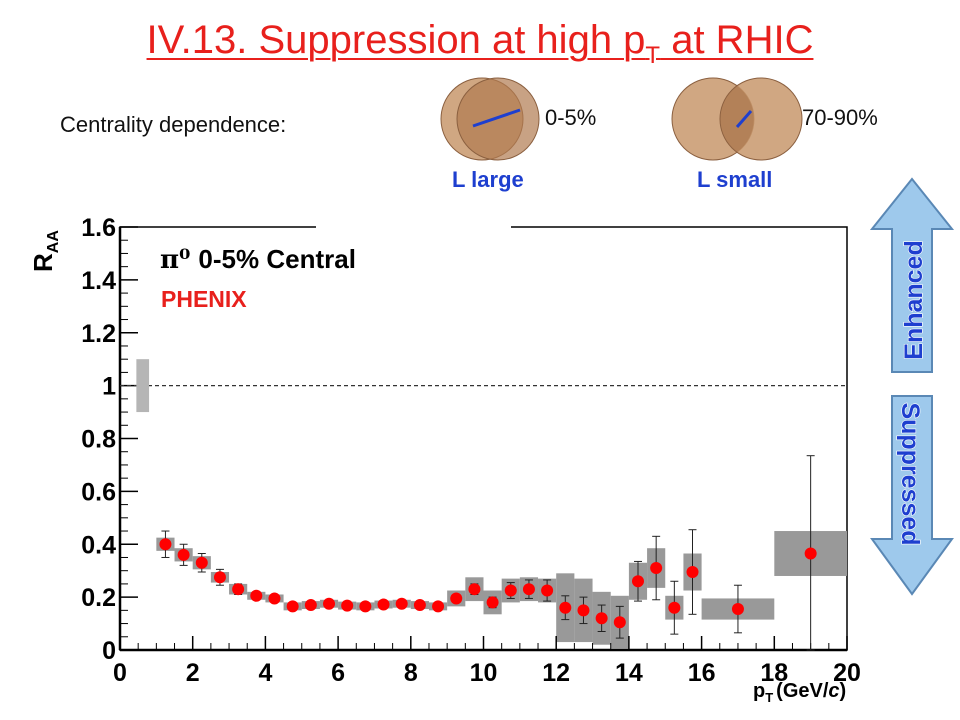 The image size is (960, 720). What do you see at coordinates (912, 386) in the screenshot?
I see `enhanced-suppressed-arrows: Enhanced Suppressed` at bounding box center [912, 386].